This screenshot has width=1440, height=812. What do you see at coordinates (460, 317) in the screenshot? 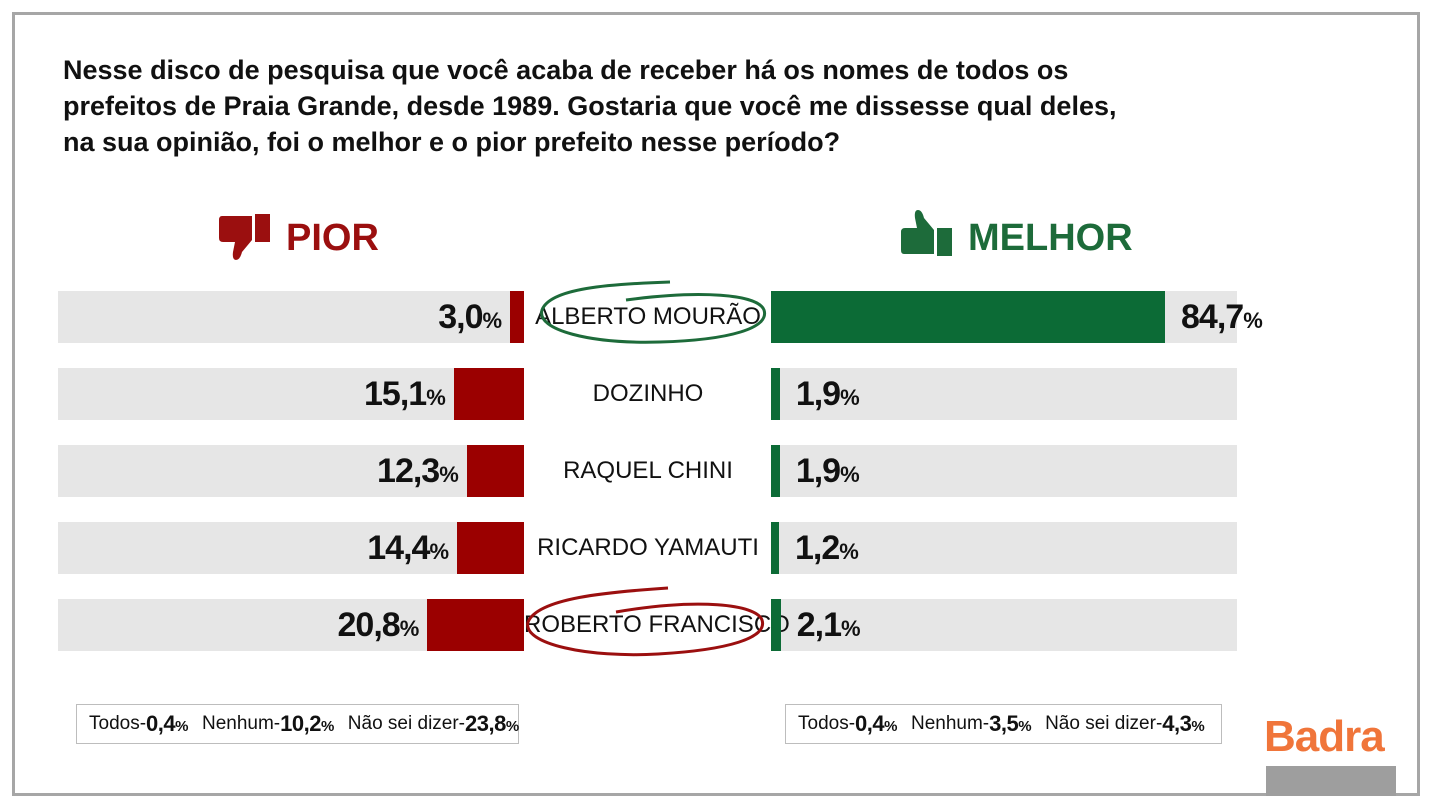
I see `data-label-value: 3,0` at bounding box center [460, 317].